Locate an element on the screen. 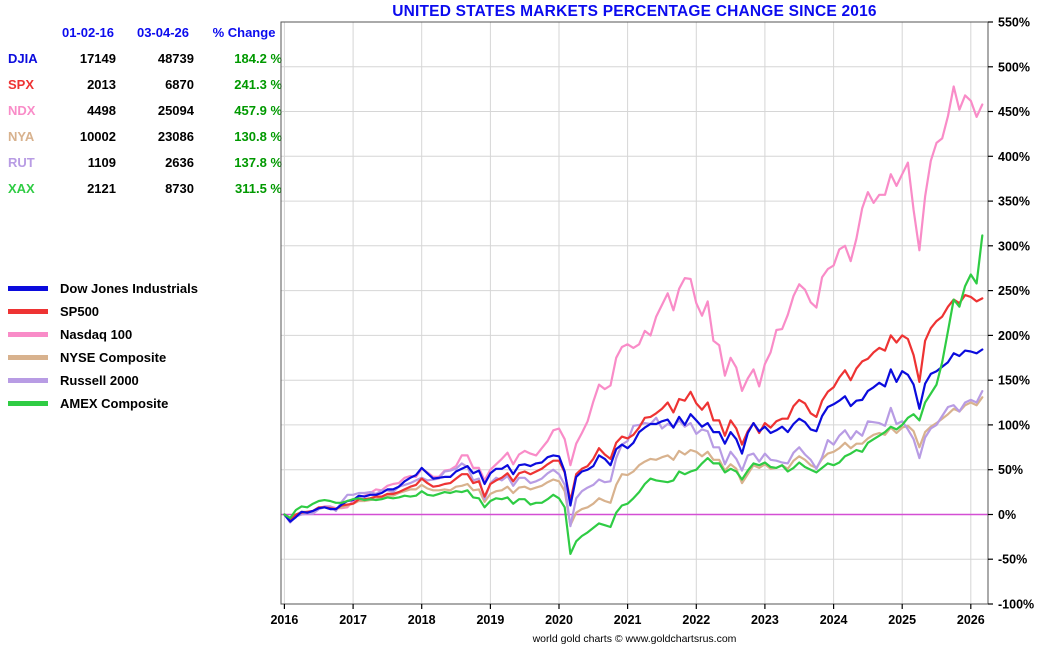 Image resolution: width=1050 pixels, height=650 pixels. x-tick-label: 2024 is located at coordinates (834, 620).